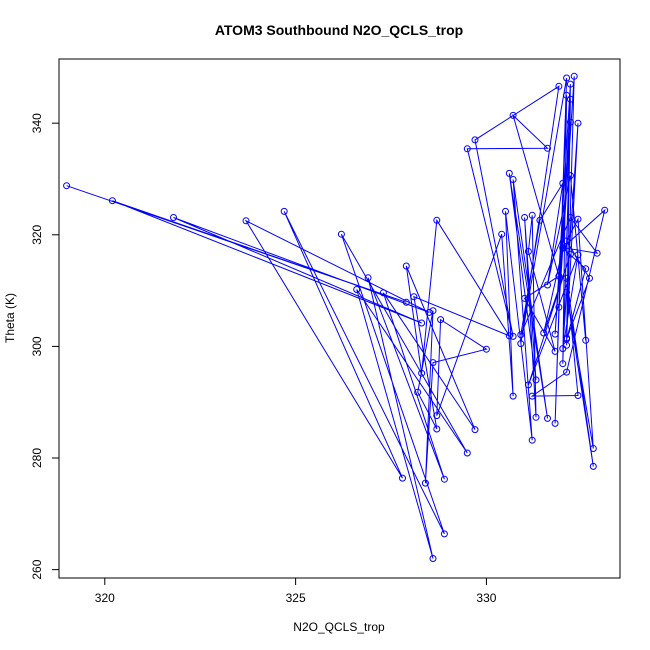  I want to click on y-axis: 260 280 300 320 340, so click(44, 346).